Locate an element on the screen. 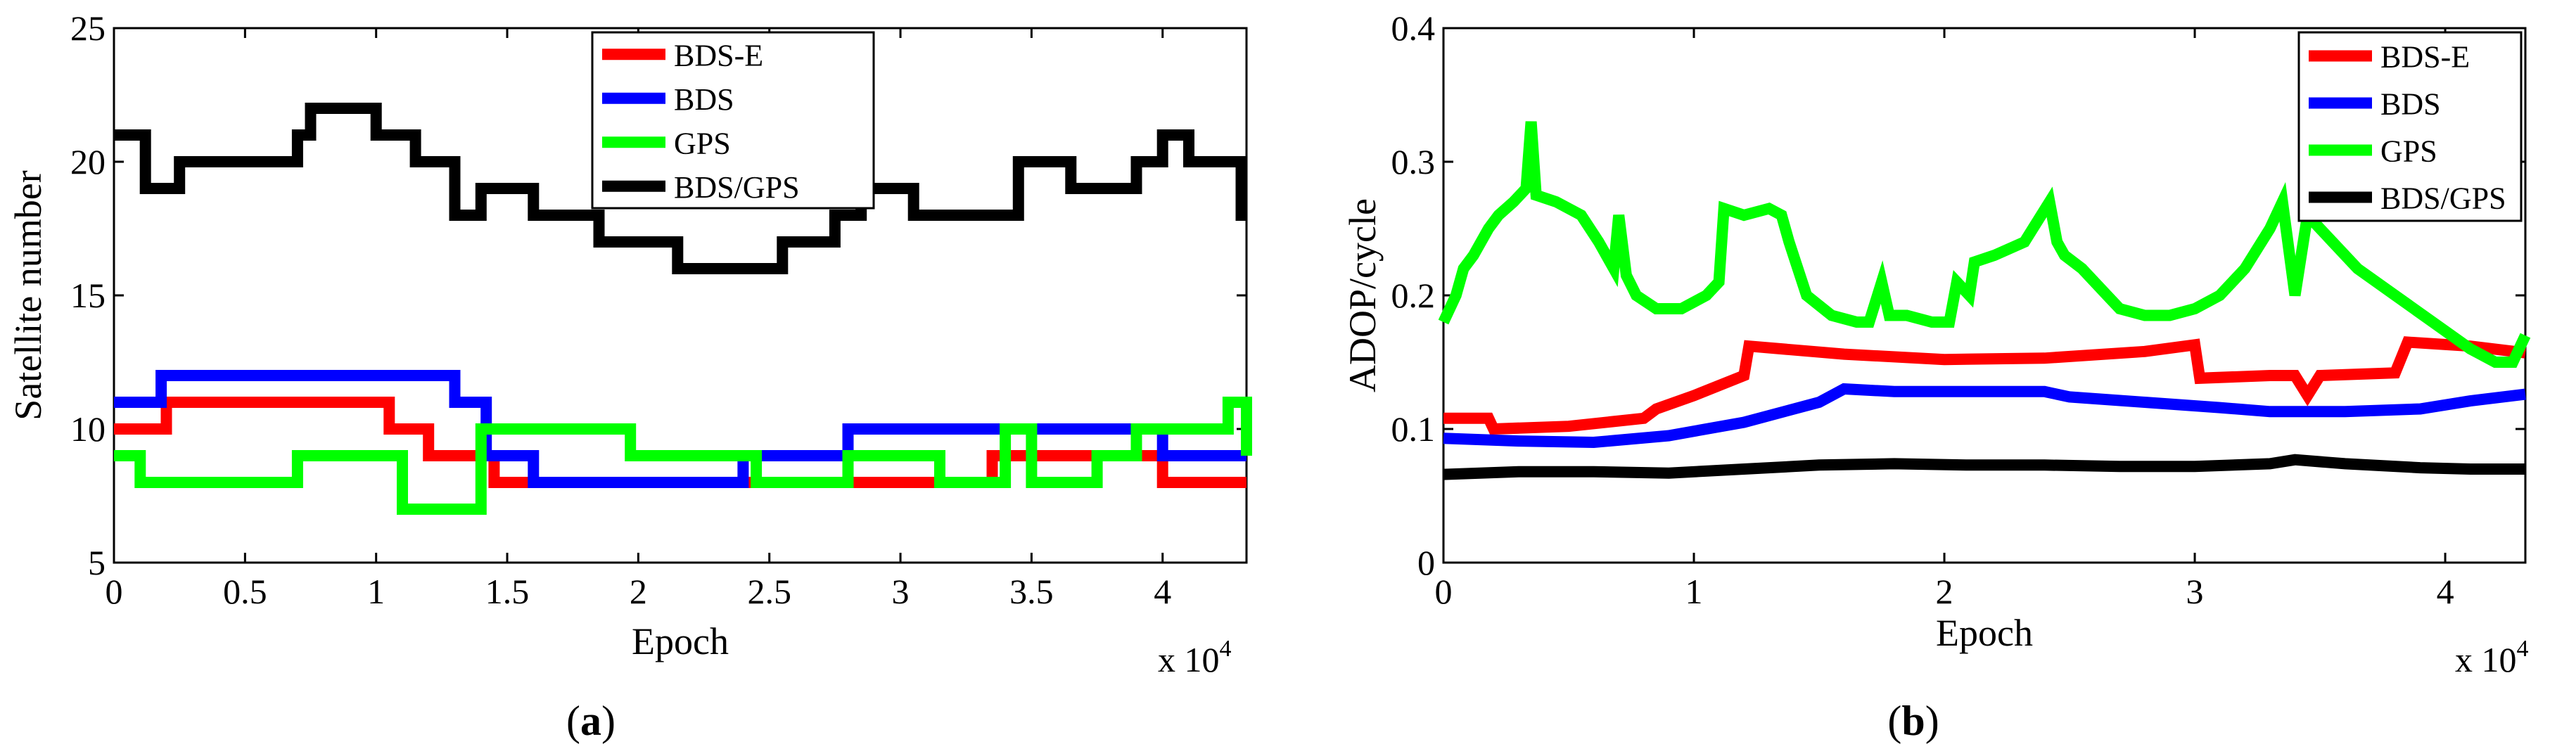 The image size is (2576, 756). panel-b-legend: BDS-E BDS GPS BDS/GPS is located at coordinates (2410, 126).